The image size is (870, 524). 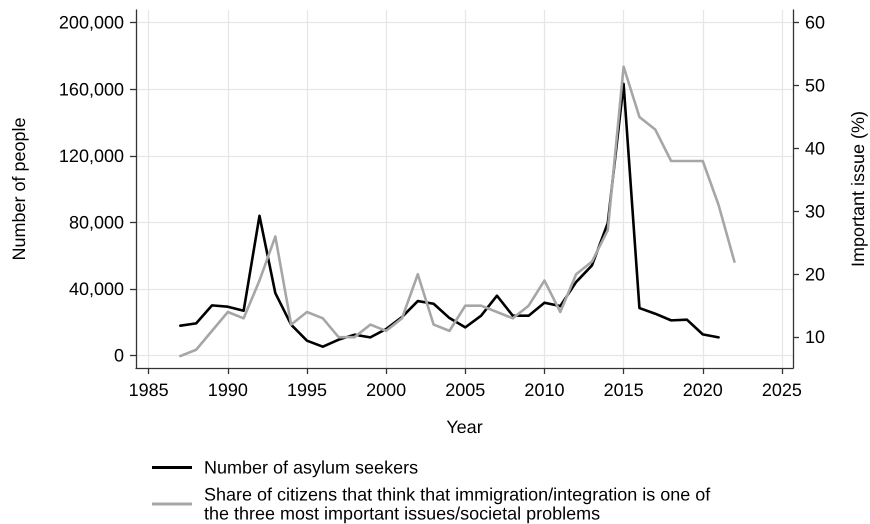 I want to click on x-tick-label: 2015, so click(x=624, y=390).